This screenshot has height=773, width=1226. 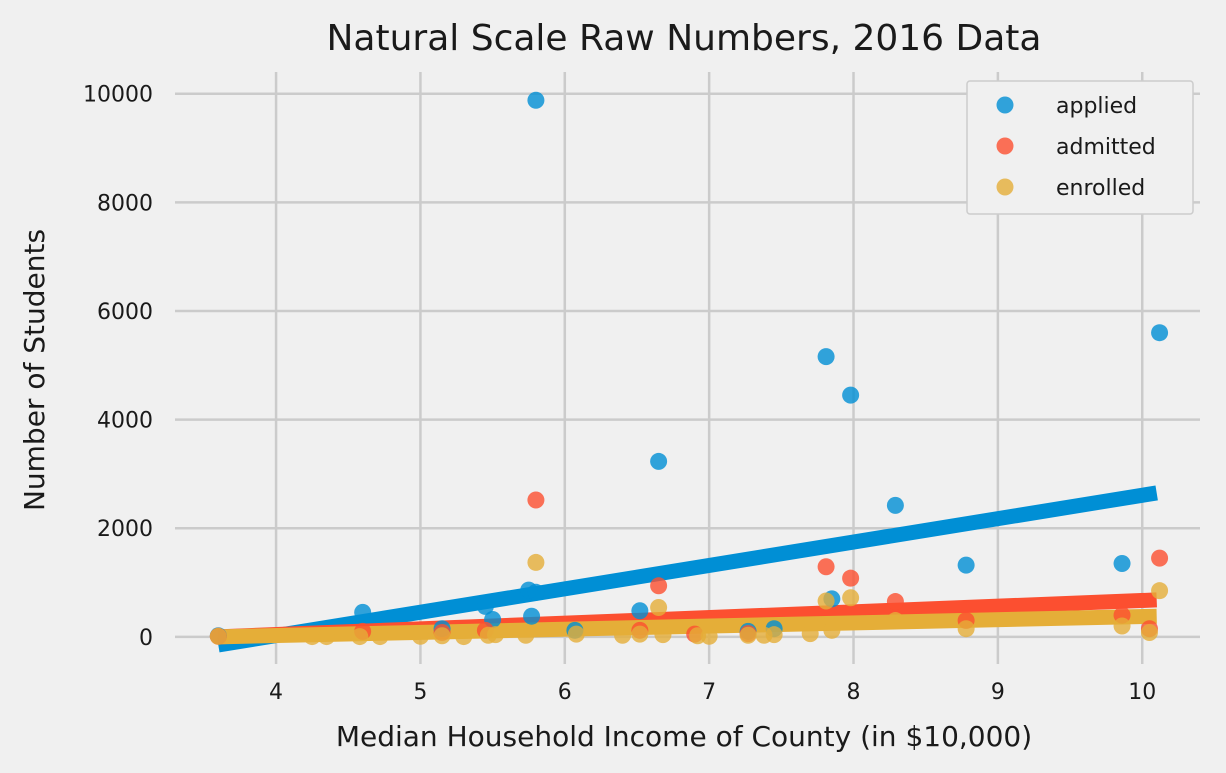 I want to click on chart-title: Natural Scale Raw Numbers, 2016 Data, so click(x=684, y=38).